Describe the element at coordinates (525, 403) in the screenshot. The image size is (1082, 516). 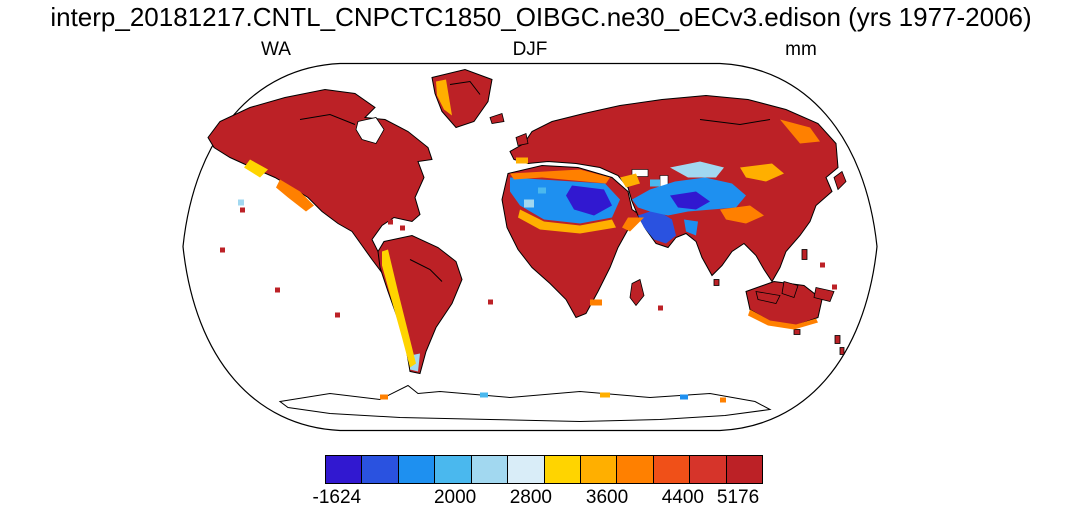
I see `continent-antarctica` at that location.